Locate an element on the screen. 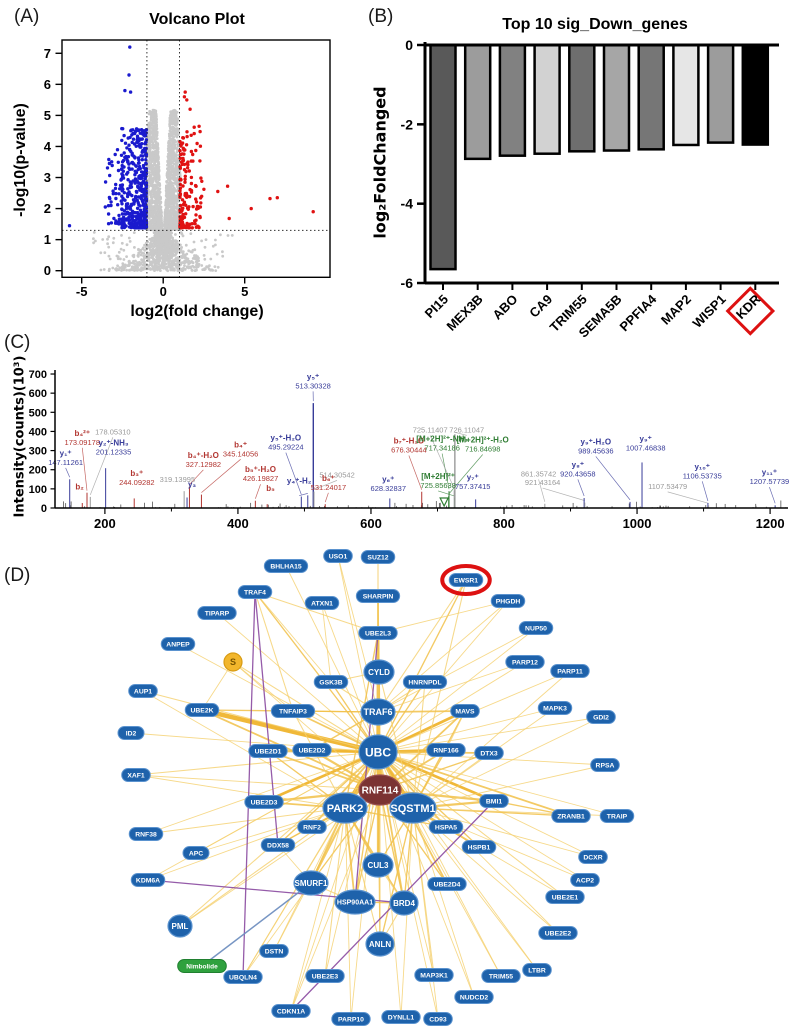 The image size is (791, 1036). node-S: S is located at coordinates (233, 662).